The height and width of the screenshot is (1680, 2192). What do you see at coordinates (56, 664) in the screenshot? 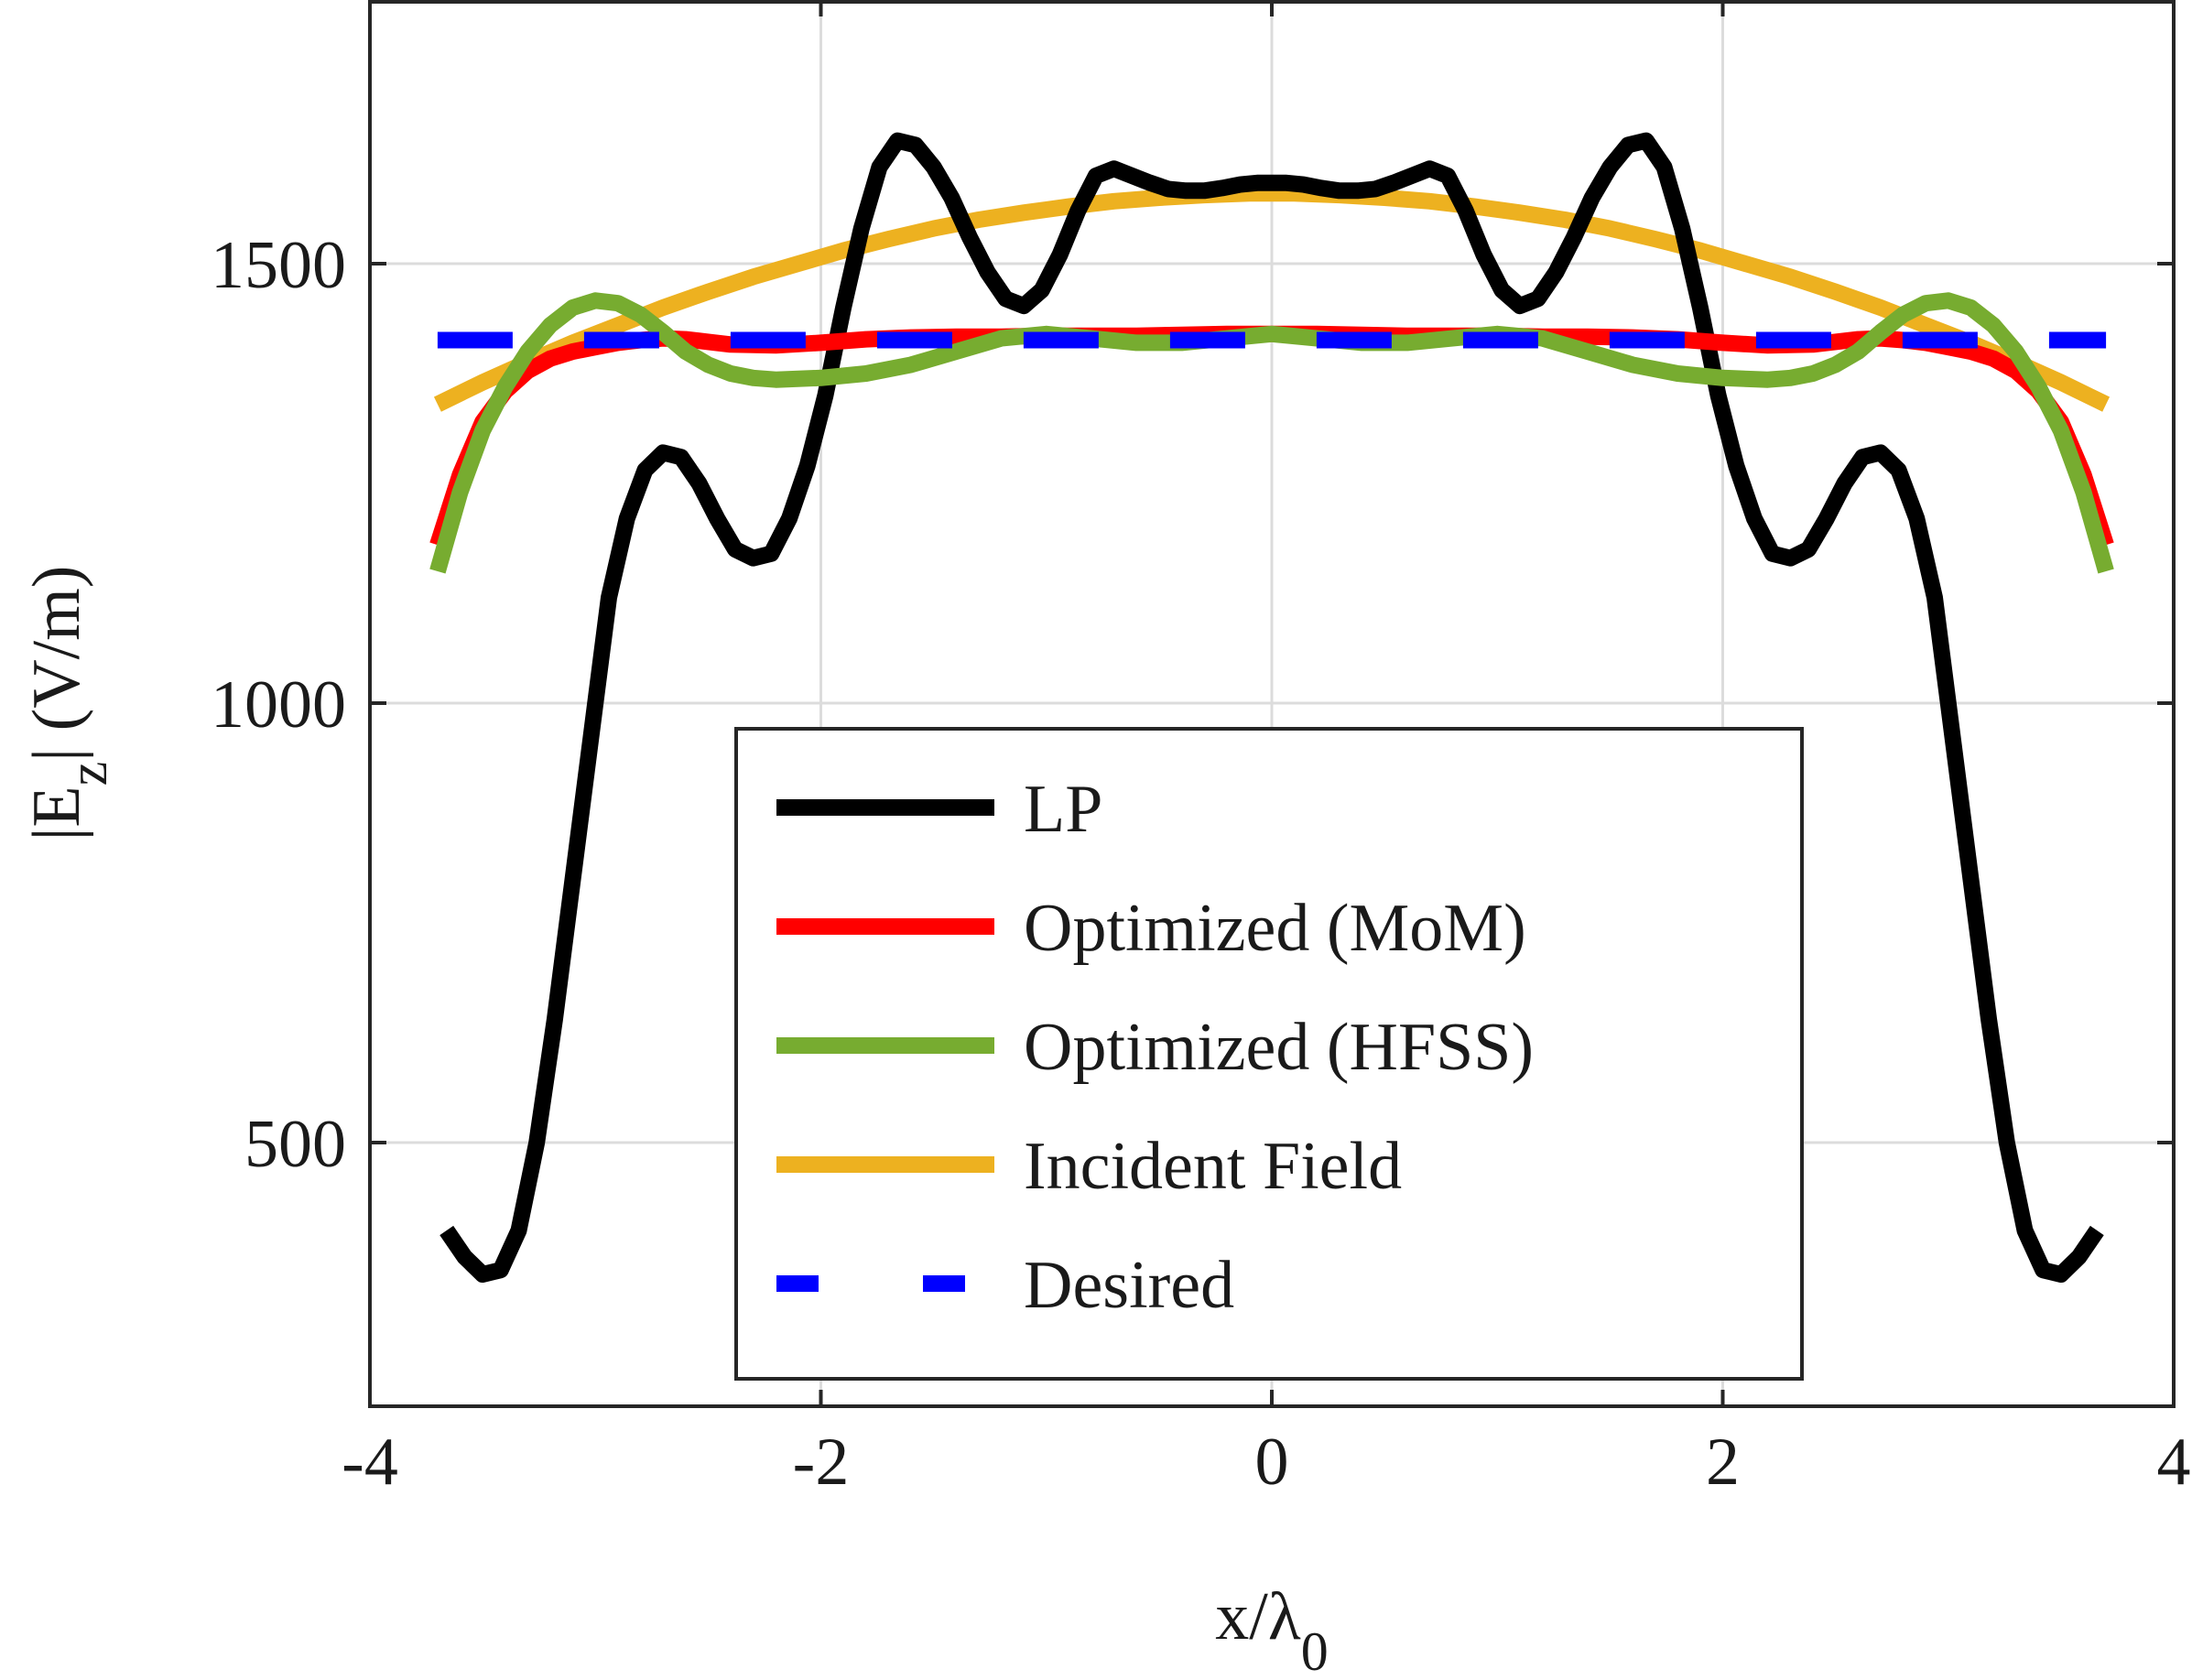
I see `y-axis-label-post: | (V/m)` at bounding box center [56, 664].